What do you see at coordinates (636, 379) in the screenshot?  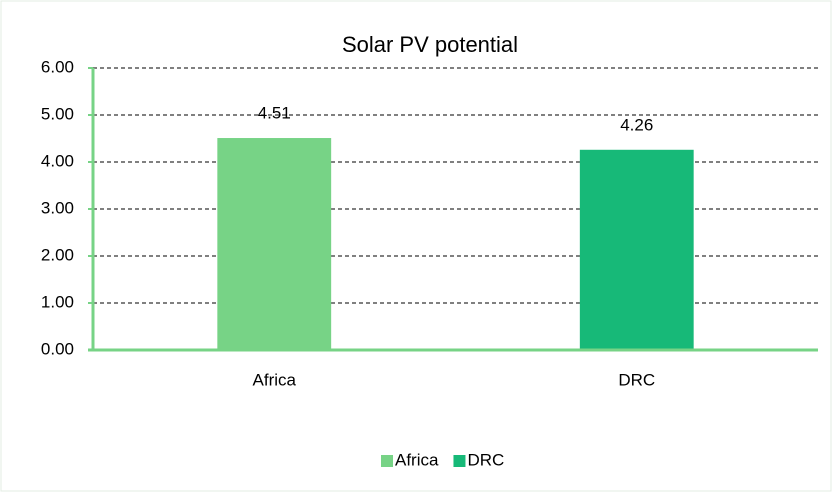 I see `x-tick-label: DRC` at bounding box center [636, 379].